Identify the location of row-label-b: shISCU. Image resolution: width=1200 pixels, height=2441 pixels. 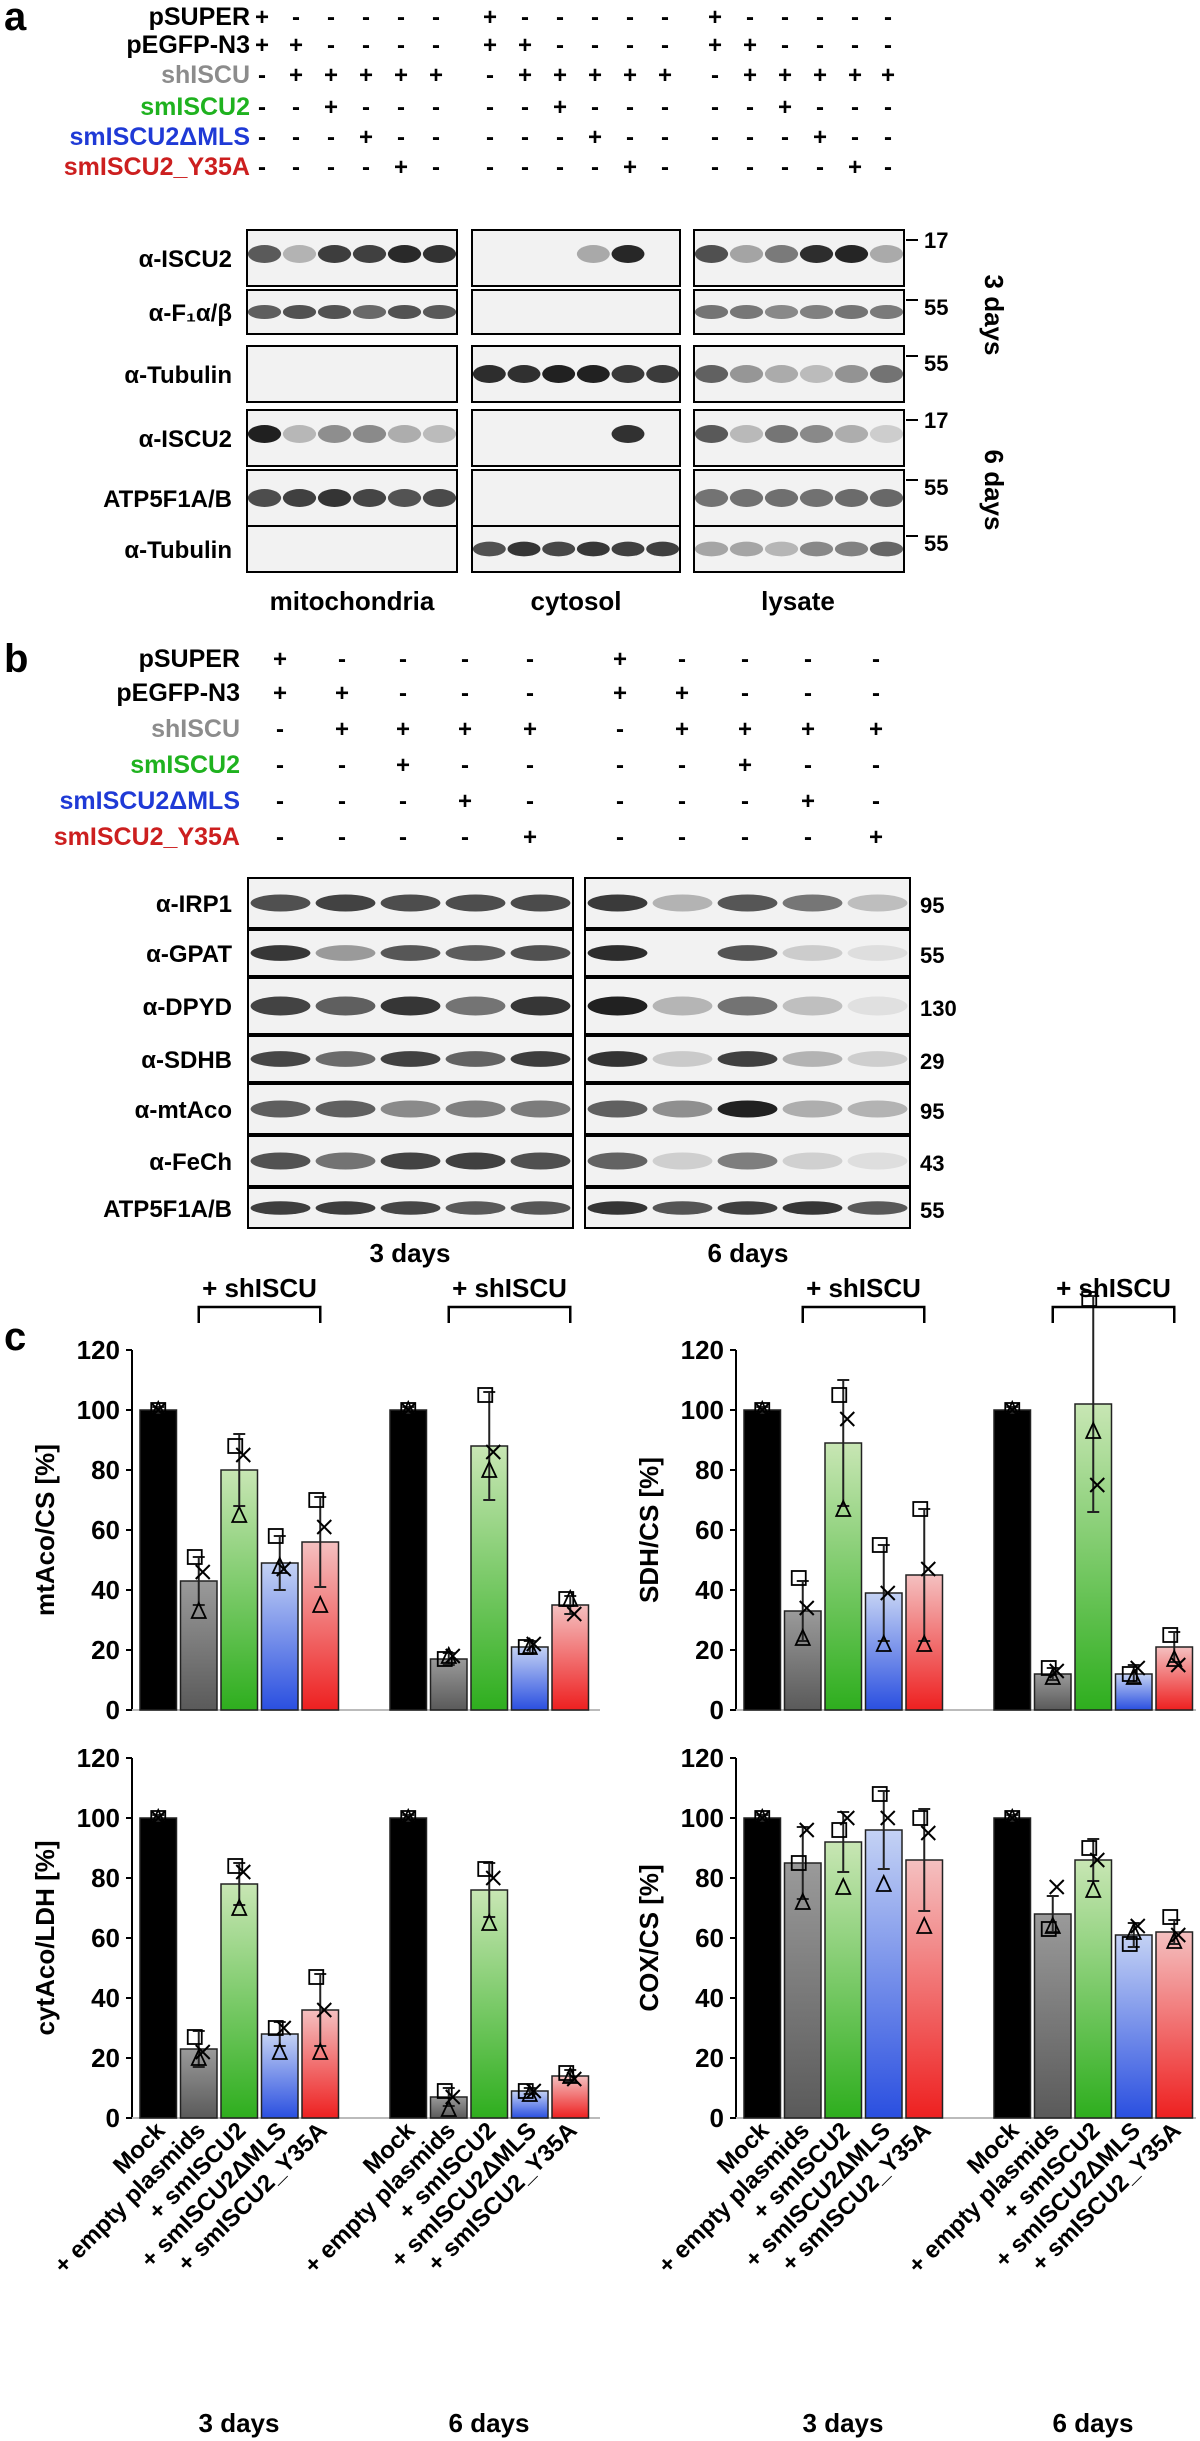
(195, 729).